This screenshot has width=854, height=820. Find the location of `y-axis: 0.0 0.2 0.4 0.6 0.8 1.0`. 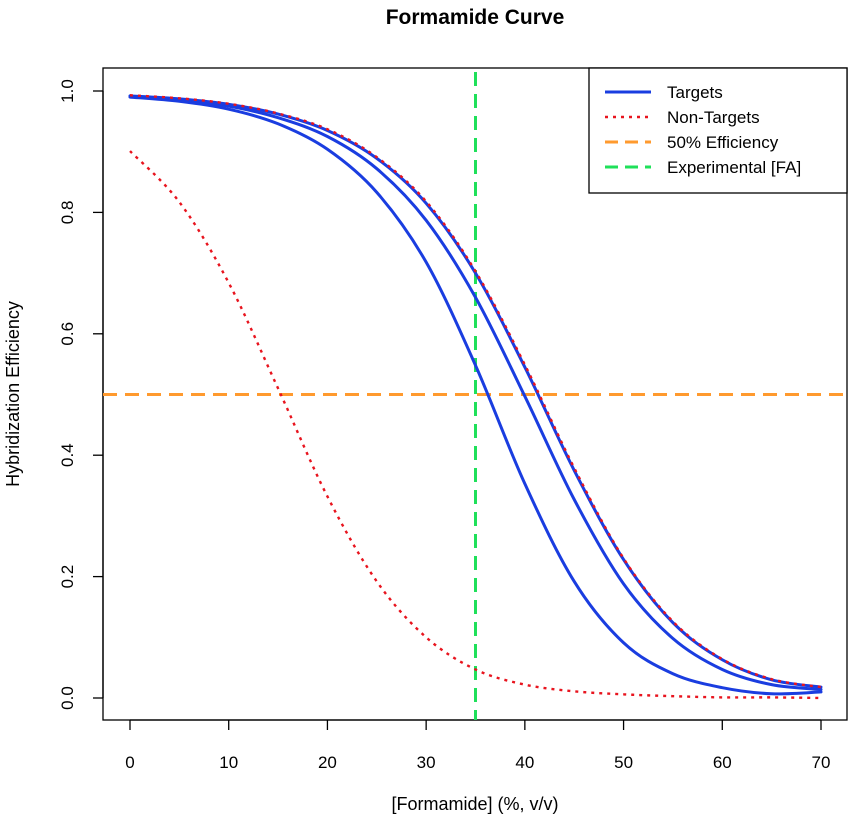

y-axis: 0.0 0.2 0.4 0.6 0.8 1.0 is located at coordinates (81, 394).